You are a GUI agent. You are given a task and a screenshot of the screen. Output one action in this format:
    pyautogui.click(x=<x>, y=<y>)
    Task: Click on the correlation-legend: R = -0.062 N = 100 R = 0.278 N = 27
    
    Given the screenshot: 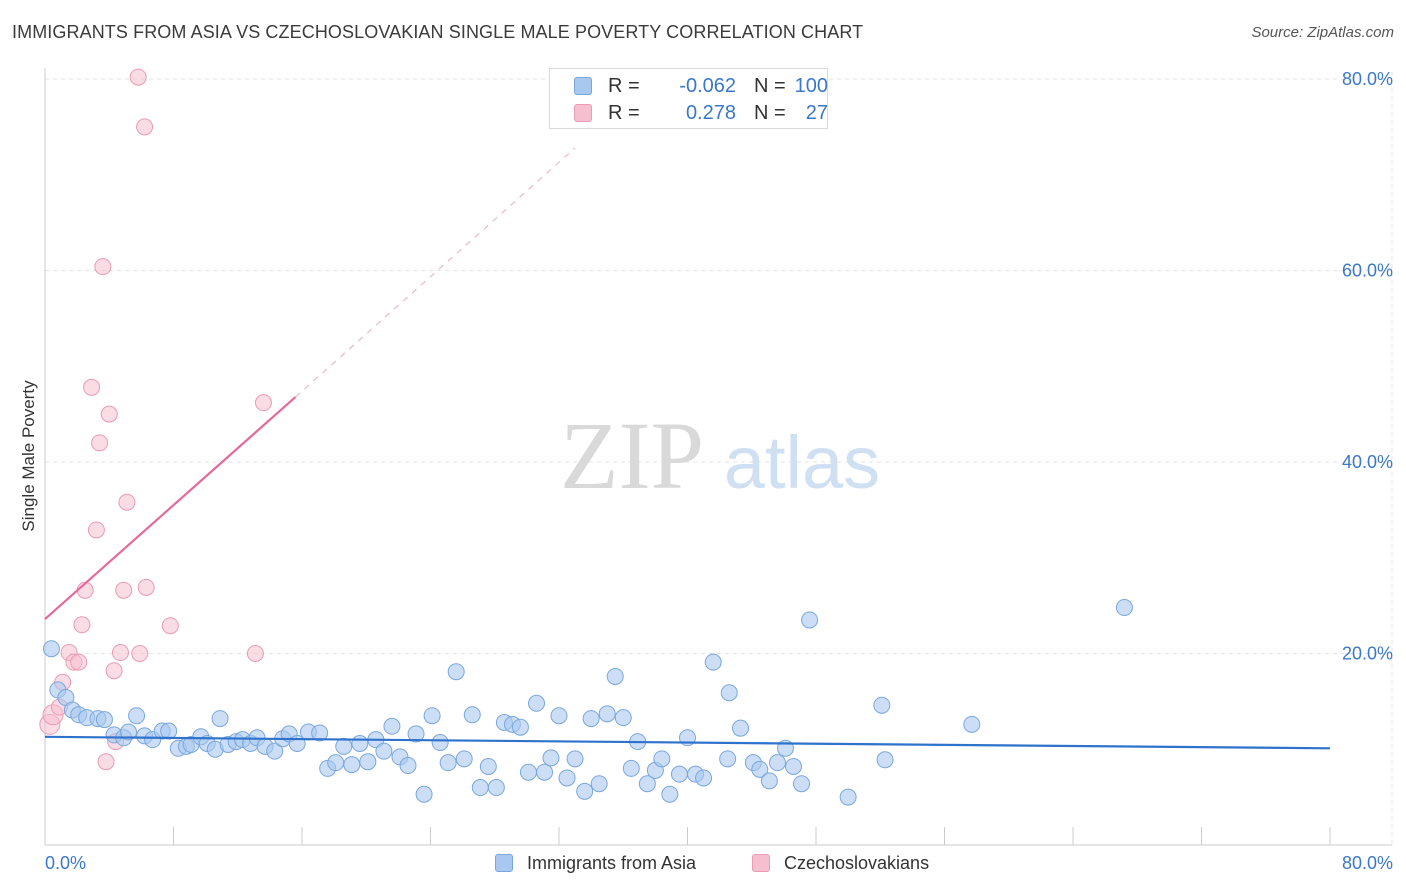 What is the action you would take?
    pyautogui.click(x=688, y=98)
    